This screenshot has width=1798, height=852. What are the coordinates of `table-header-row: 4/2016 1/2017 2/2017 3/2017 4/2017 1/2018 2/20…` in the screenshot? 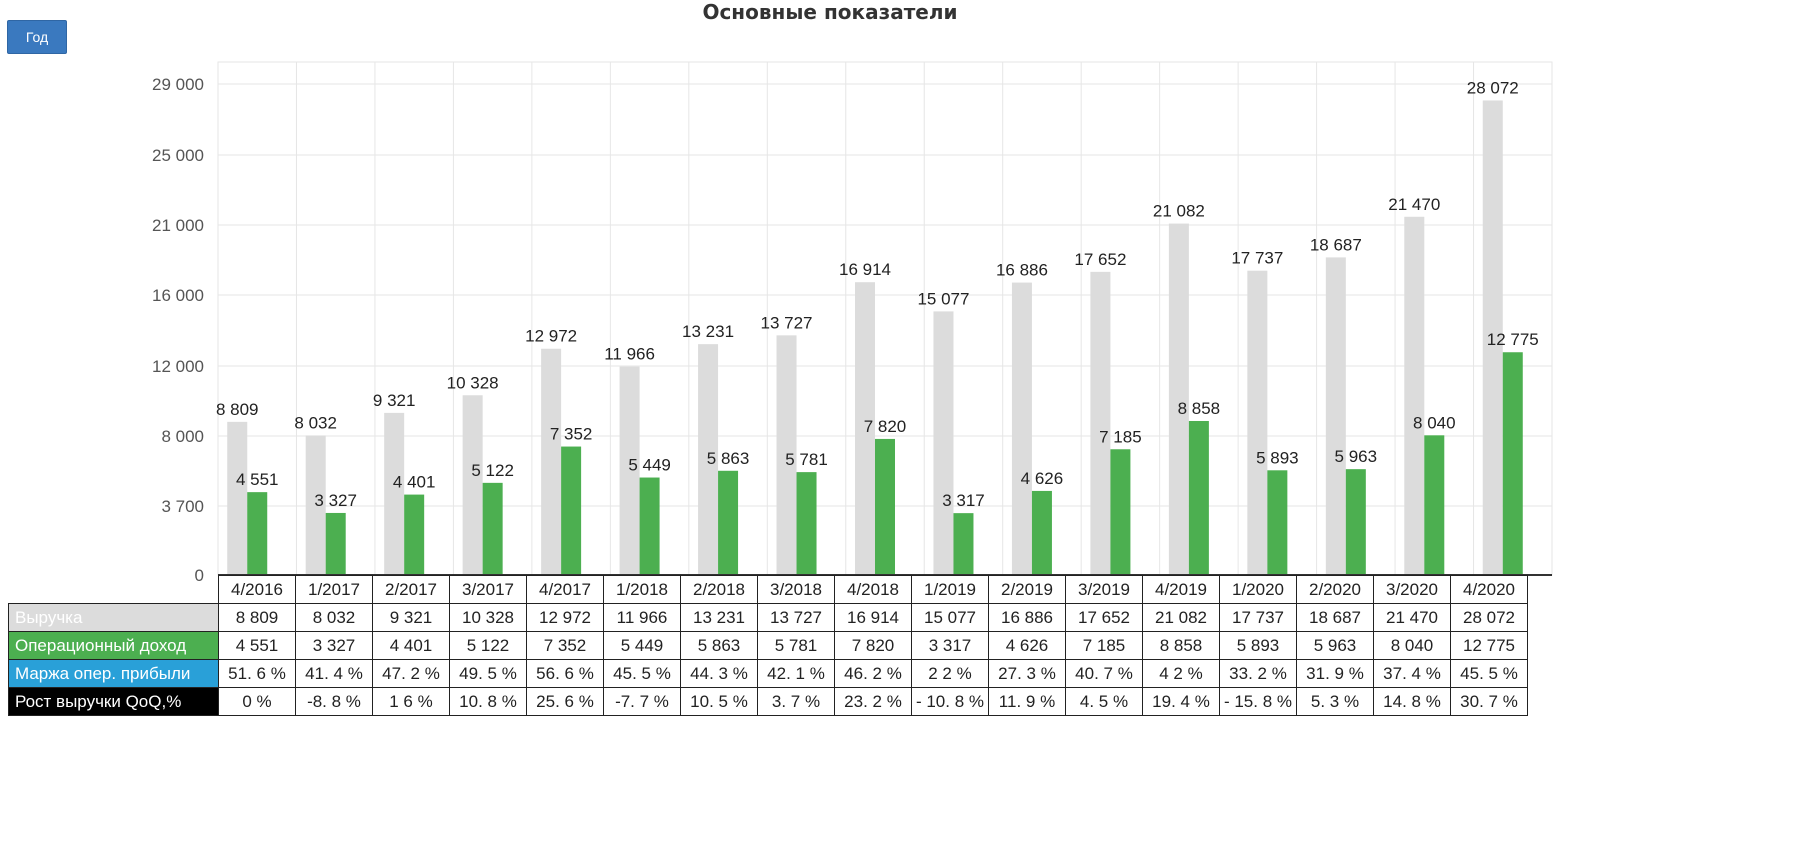 It's located at (768, 589).